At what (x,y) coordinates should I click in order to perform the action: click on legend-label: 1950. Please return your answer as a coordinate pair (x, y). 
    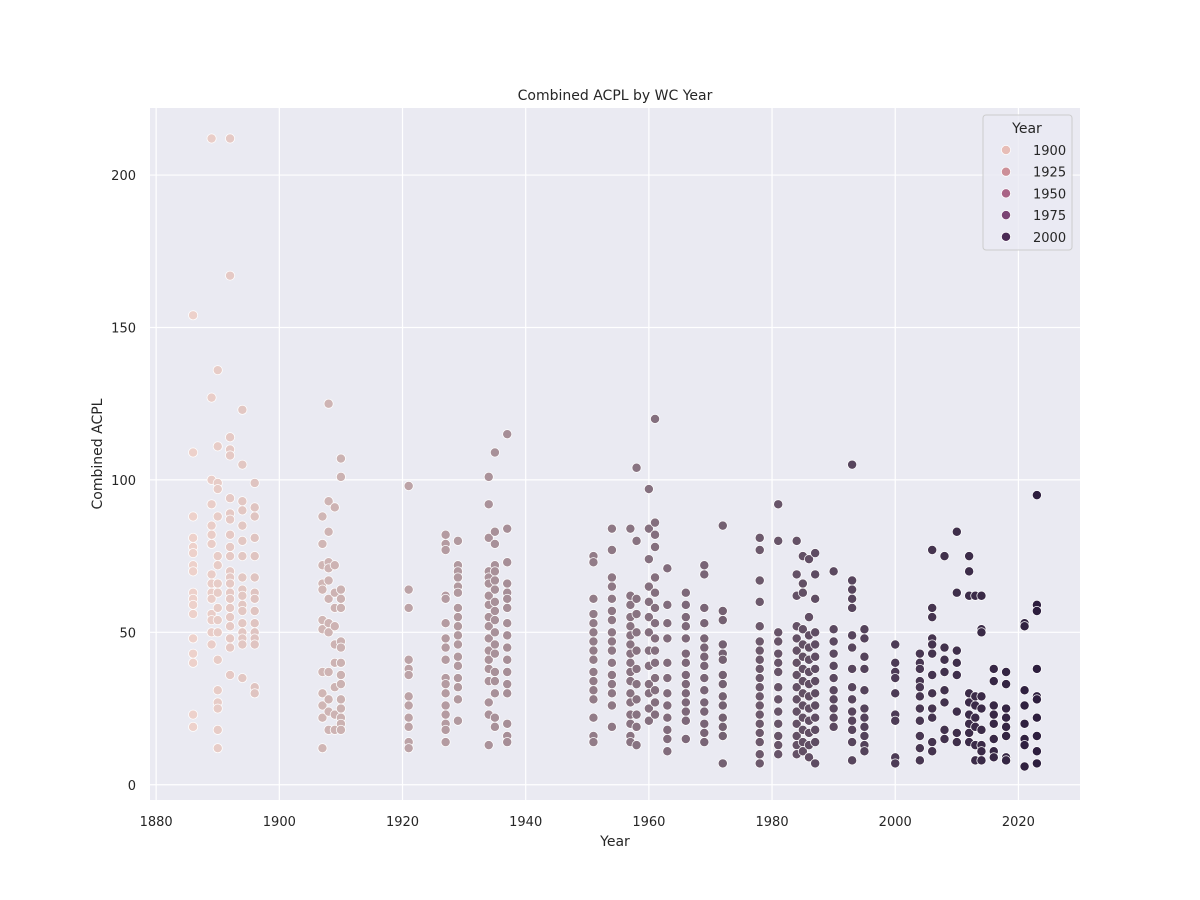
    Looking at the image, I should click on (1049, 194).